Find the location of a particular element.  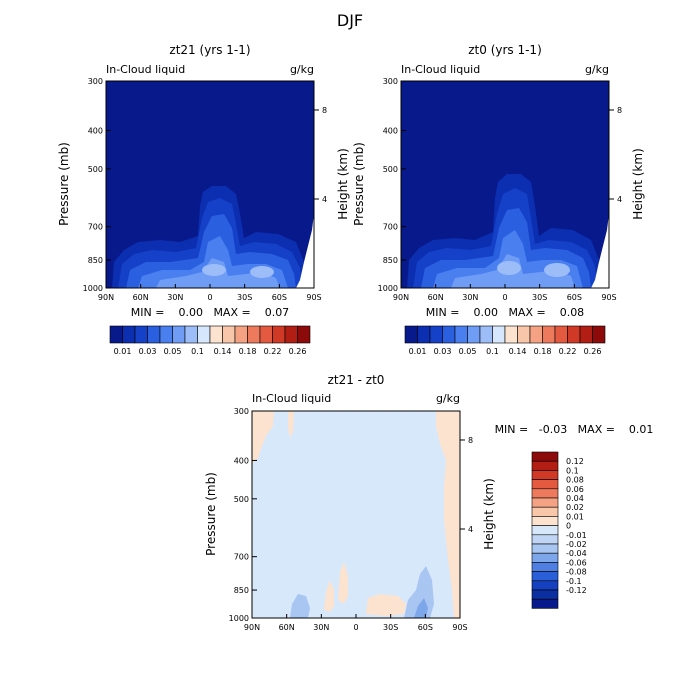

colorbar-label: 0.22 is located at coordinates (568, 351).